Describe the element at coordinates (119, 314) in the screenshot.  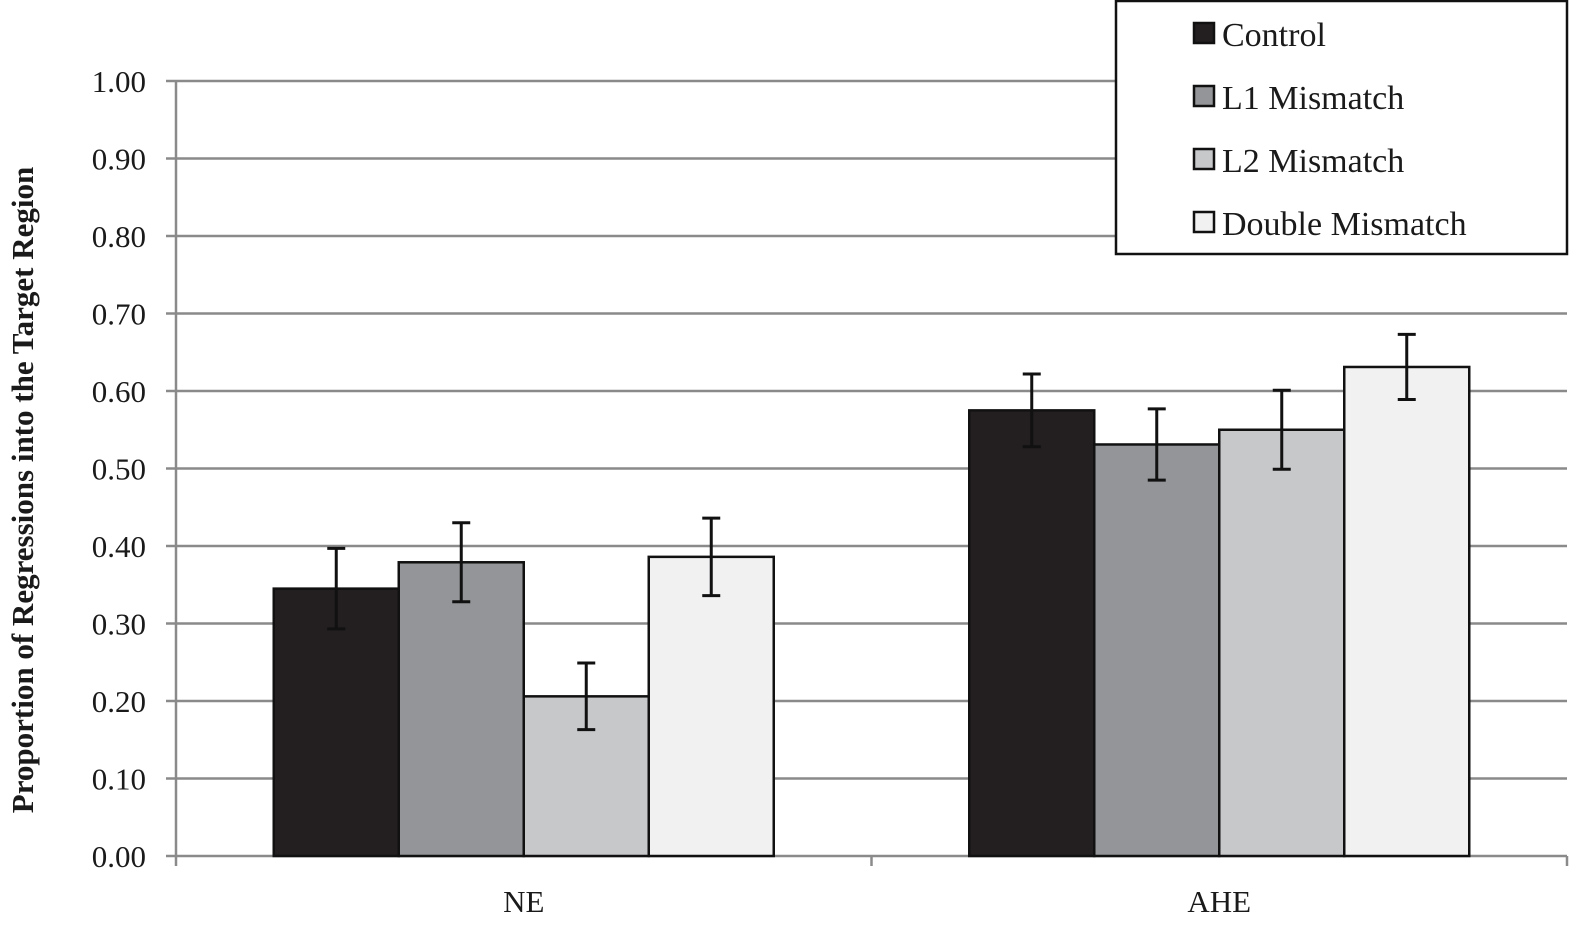
I see `y-tick-label: 0.70` at that location.